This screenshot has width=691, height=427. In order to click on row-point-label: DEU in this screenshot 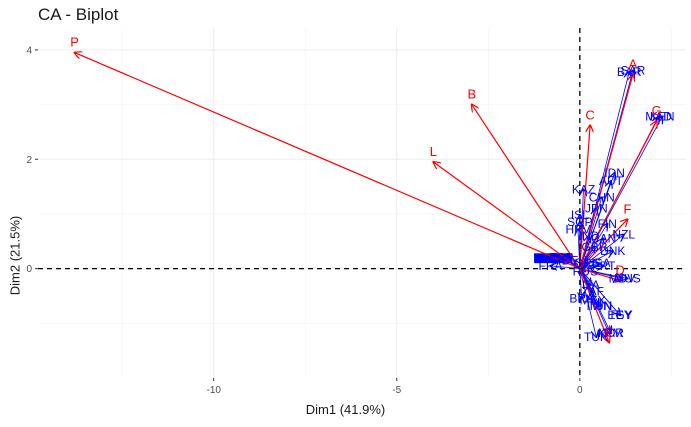, I will do `click(574, 260)`.